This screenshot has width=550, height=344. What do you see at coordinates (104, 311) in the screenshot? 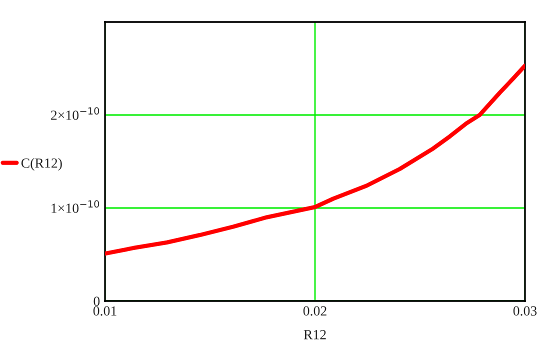
I see `x-tick-label: 0.01` at bounding box center [104, 311].